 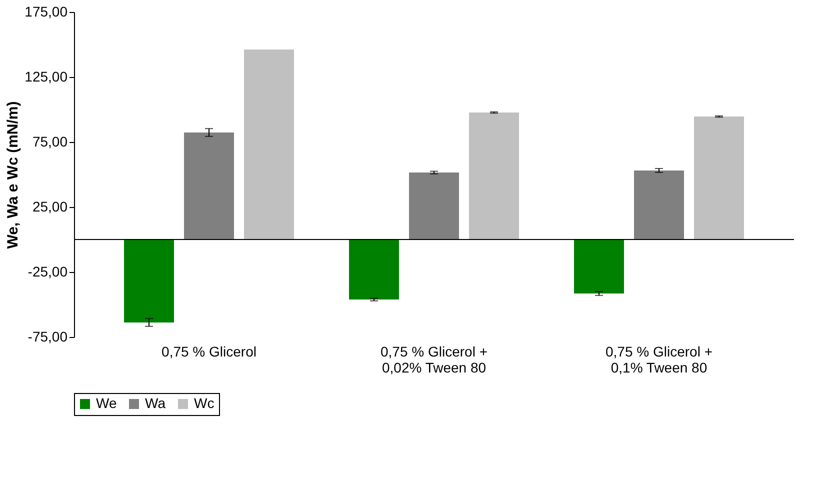 I want to click on y-tick-label: 75,00, so click(x=50, y=142).